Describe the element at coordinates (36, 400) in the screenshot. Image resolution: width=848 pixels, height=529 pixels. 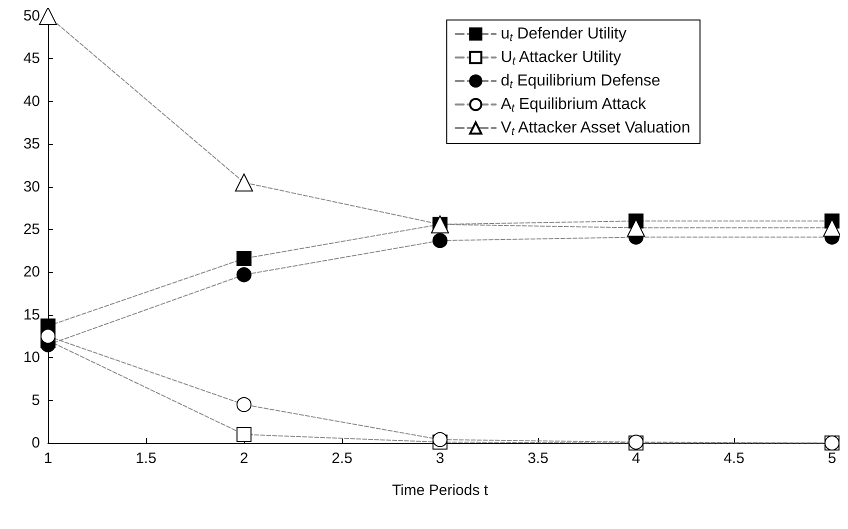
I see `y-tick-label: 5` at that location.